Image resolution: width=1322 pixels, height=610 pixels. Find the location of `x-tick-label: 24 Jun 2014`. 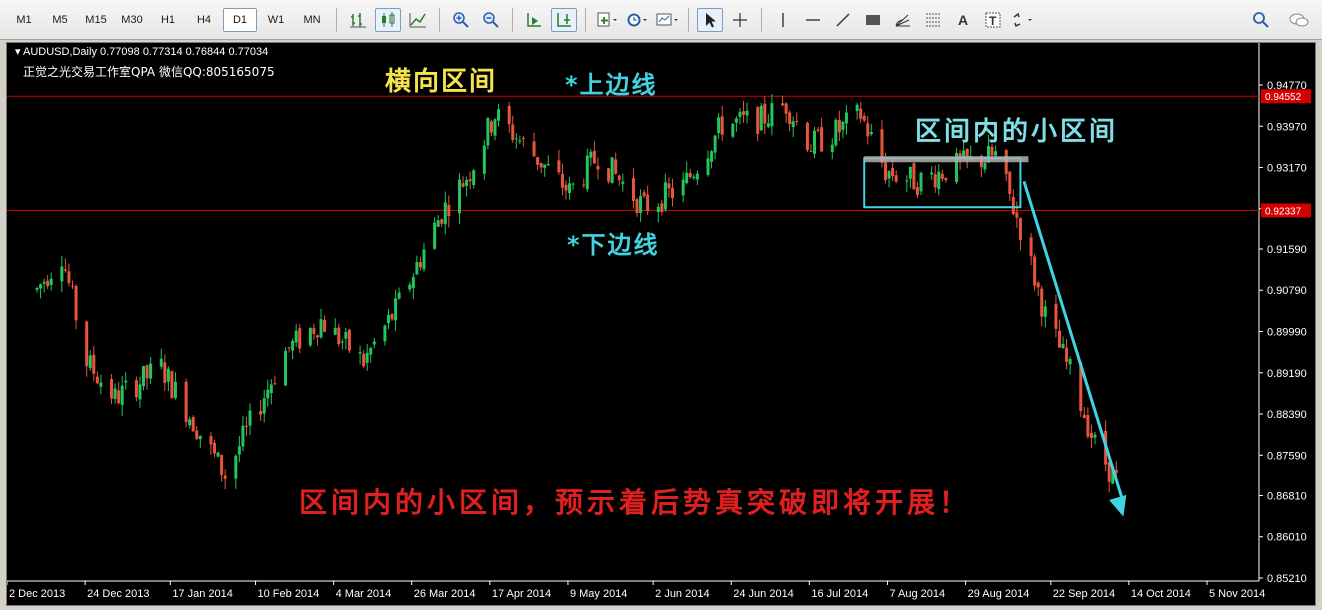

x-tick-label: 24 Jun 2014 is located at coordinates (763, 594).